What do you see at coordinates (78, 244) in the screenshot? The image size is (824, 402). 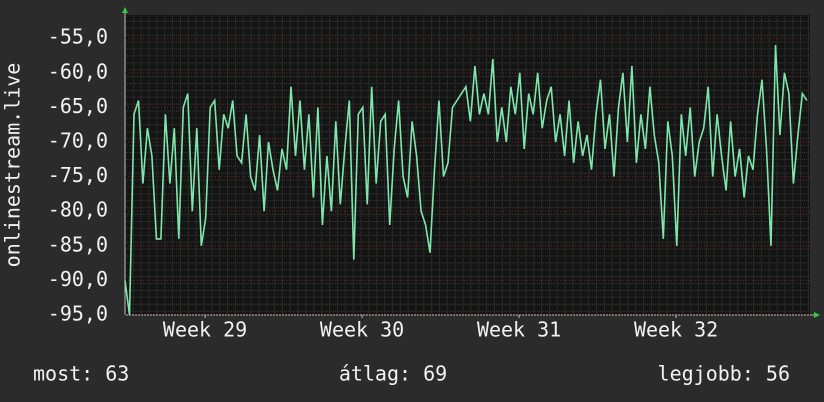 I see `y-tick-label: -85,0` at bounding box center [78, 244].